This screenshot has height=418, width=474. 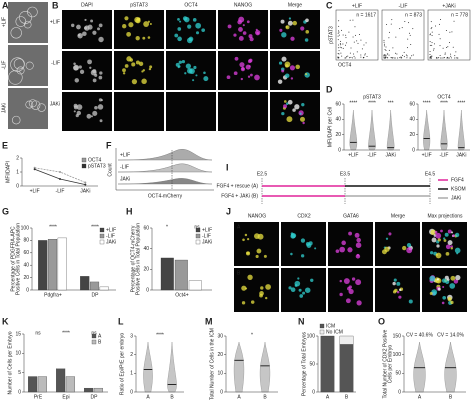 What do you see at coordinates (95, 227) in the screenshot?
I see `annotation: ****` at bounding box center [95, 227].